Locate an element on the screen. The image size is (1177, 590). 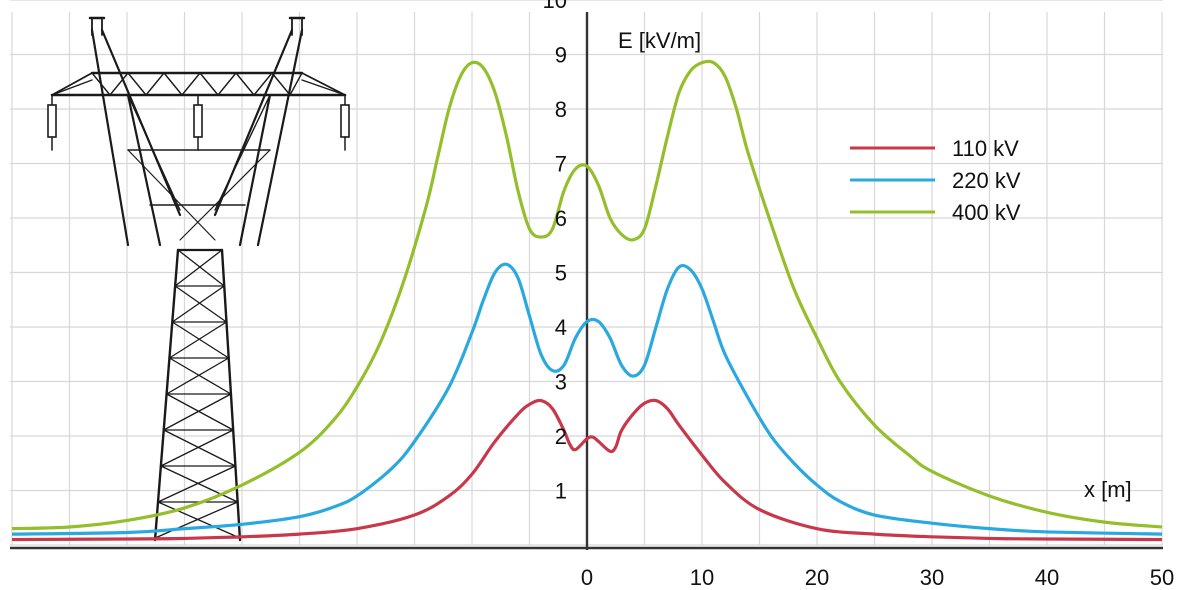
x-tick-label: 0 is located at coordinates (587, 577).